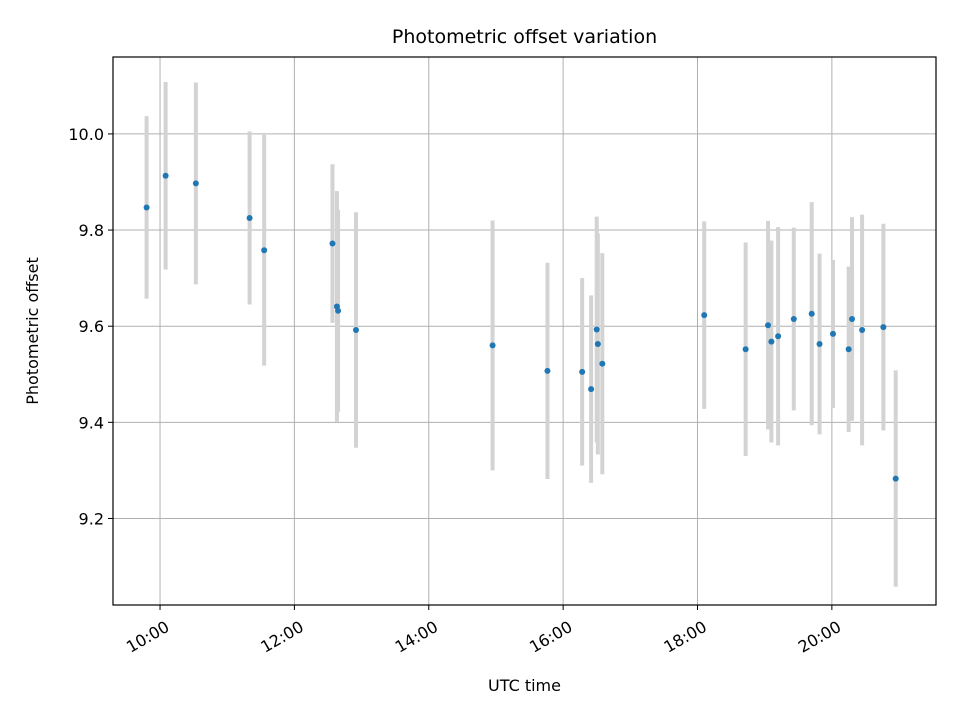 The width and height of the screenshot is (960, 725). I want to click on y-tick-label: 9.2, so click(91, 518).